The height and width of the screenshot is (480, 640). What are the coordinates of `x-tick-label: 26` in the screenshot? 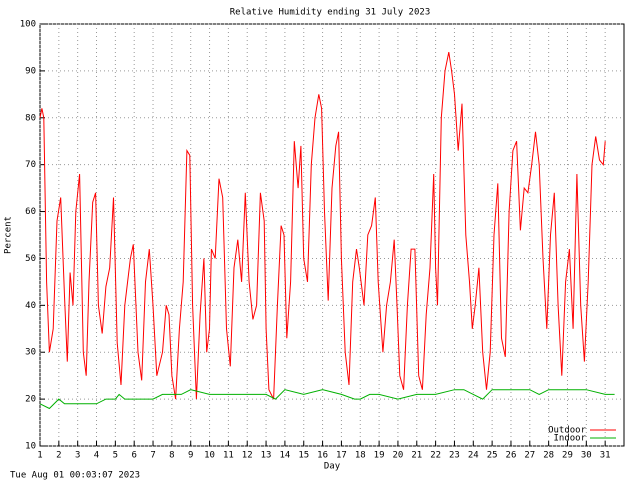 It's located at (511, 456).